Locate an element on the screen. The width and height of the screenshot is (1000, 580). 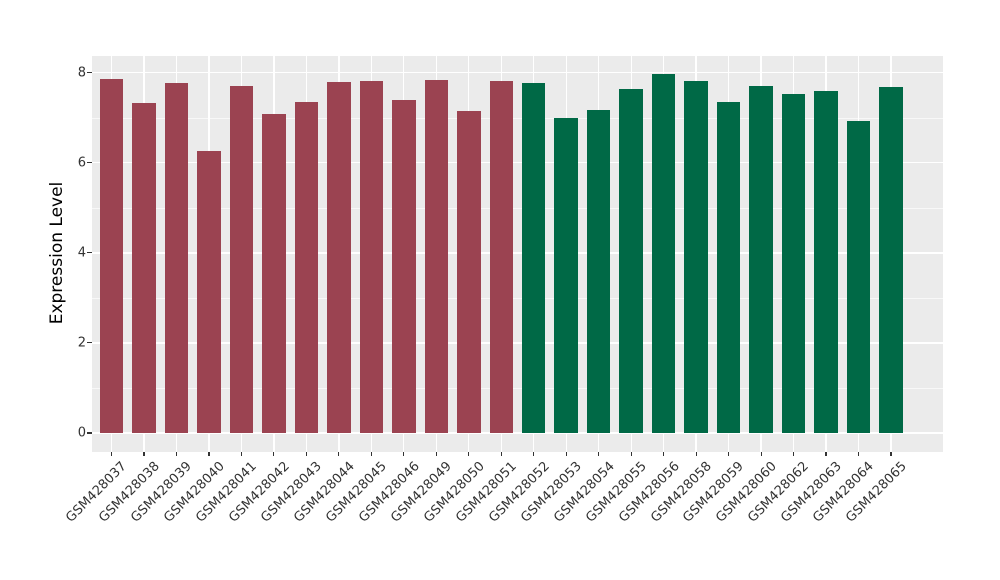
bar-GSM428056 is located at coordinates (663, 253).